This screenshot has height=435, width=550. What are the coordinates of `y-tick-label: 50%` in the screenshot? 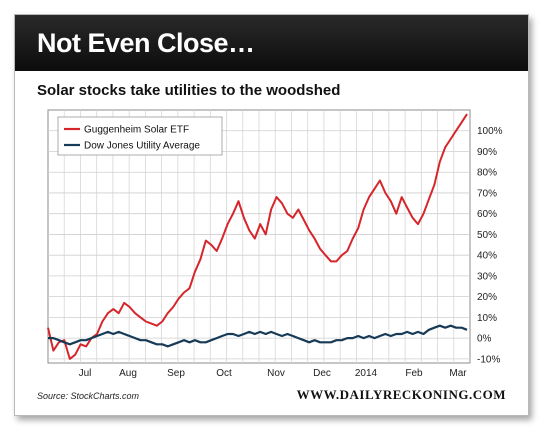 It's located at (487, 235).